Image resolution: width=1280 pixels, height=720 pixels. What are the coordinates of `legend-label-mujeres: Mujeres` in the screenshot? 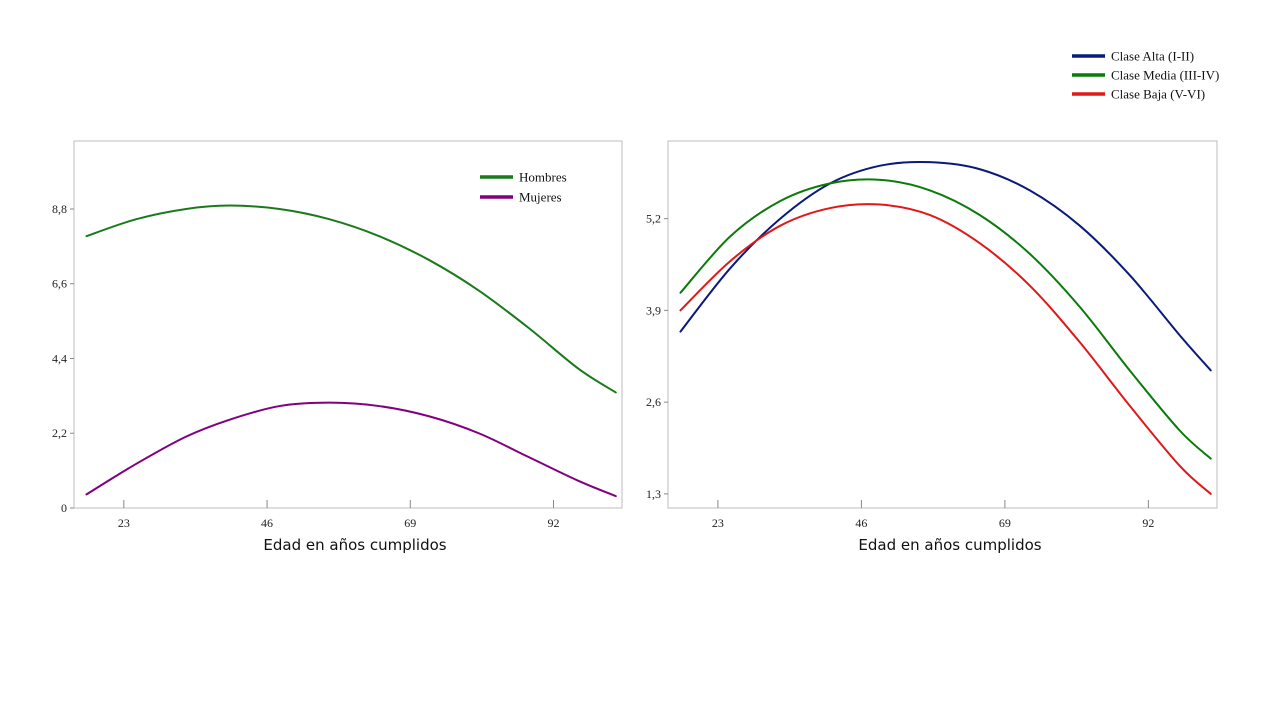 It's located at (540, 197).